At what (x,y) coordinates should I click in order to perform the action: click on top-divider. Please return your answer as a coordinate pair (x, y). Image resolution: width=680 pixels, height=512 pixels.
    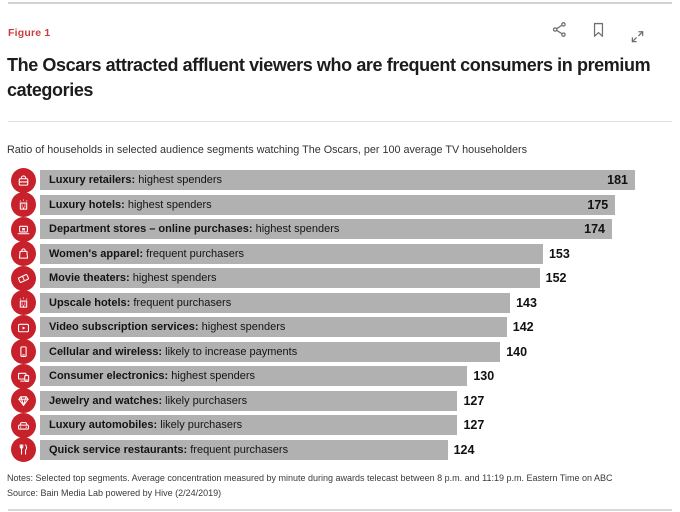
    Looking at the image, I should click on (340, 3).